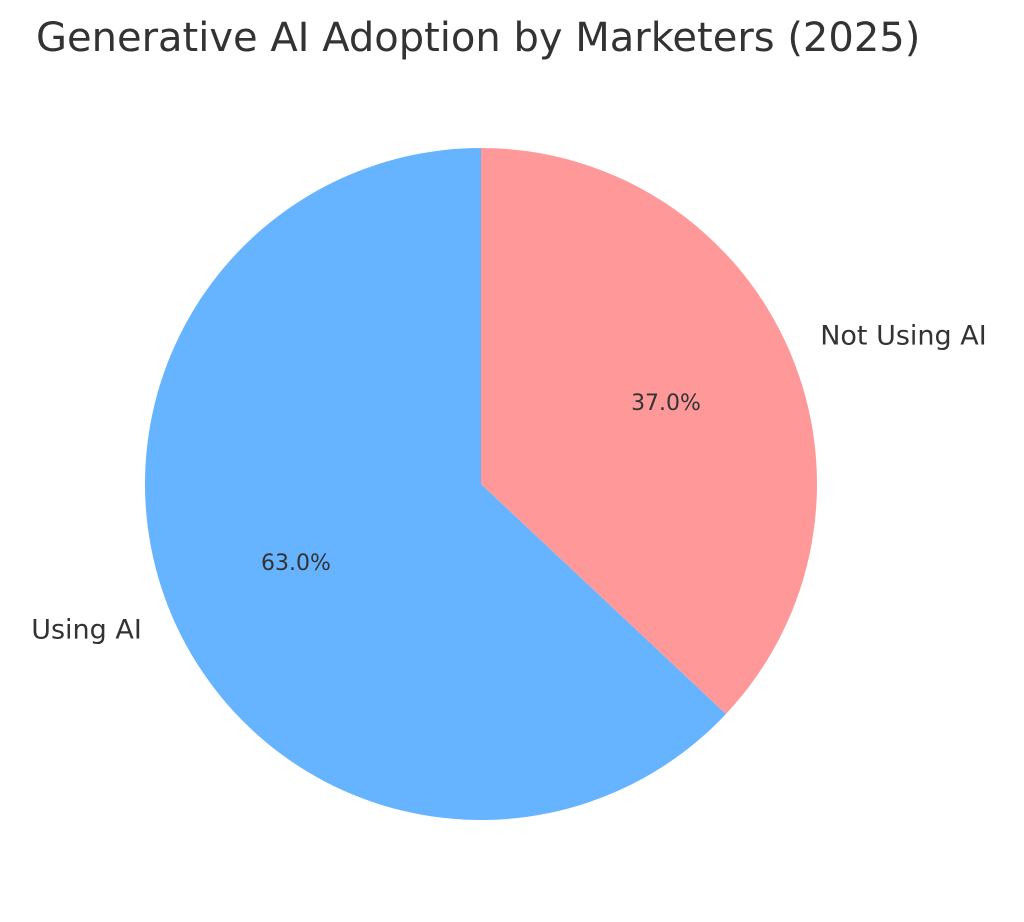 The image size is (1024, 922). What do you see at coordinates (666, 403) in the screenshot?
I see `percent-label: 37.0%` at bounding box center [666, 403].